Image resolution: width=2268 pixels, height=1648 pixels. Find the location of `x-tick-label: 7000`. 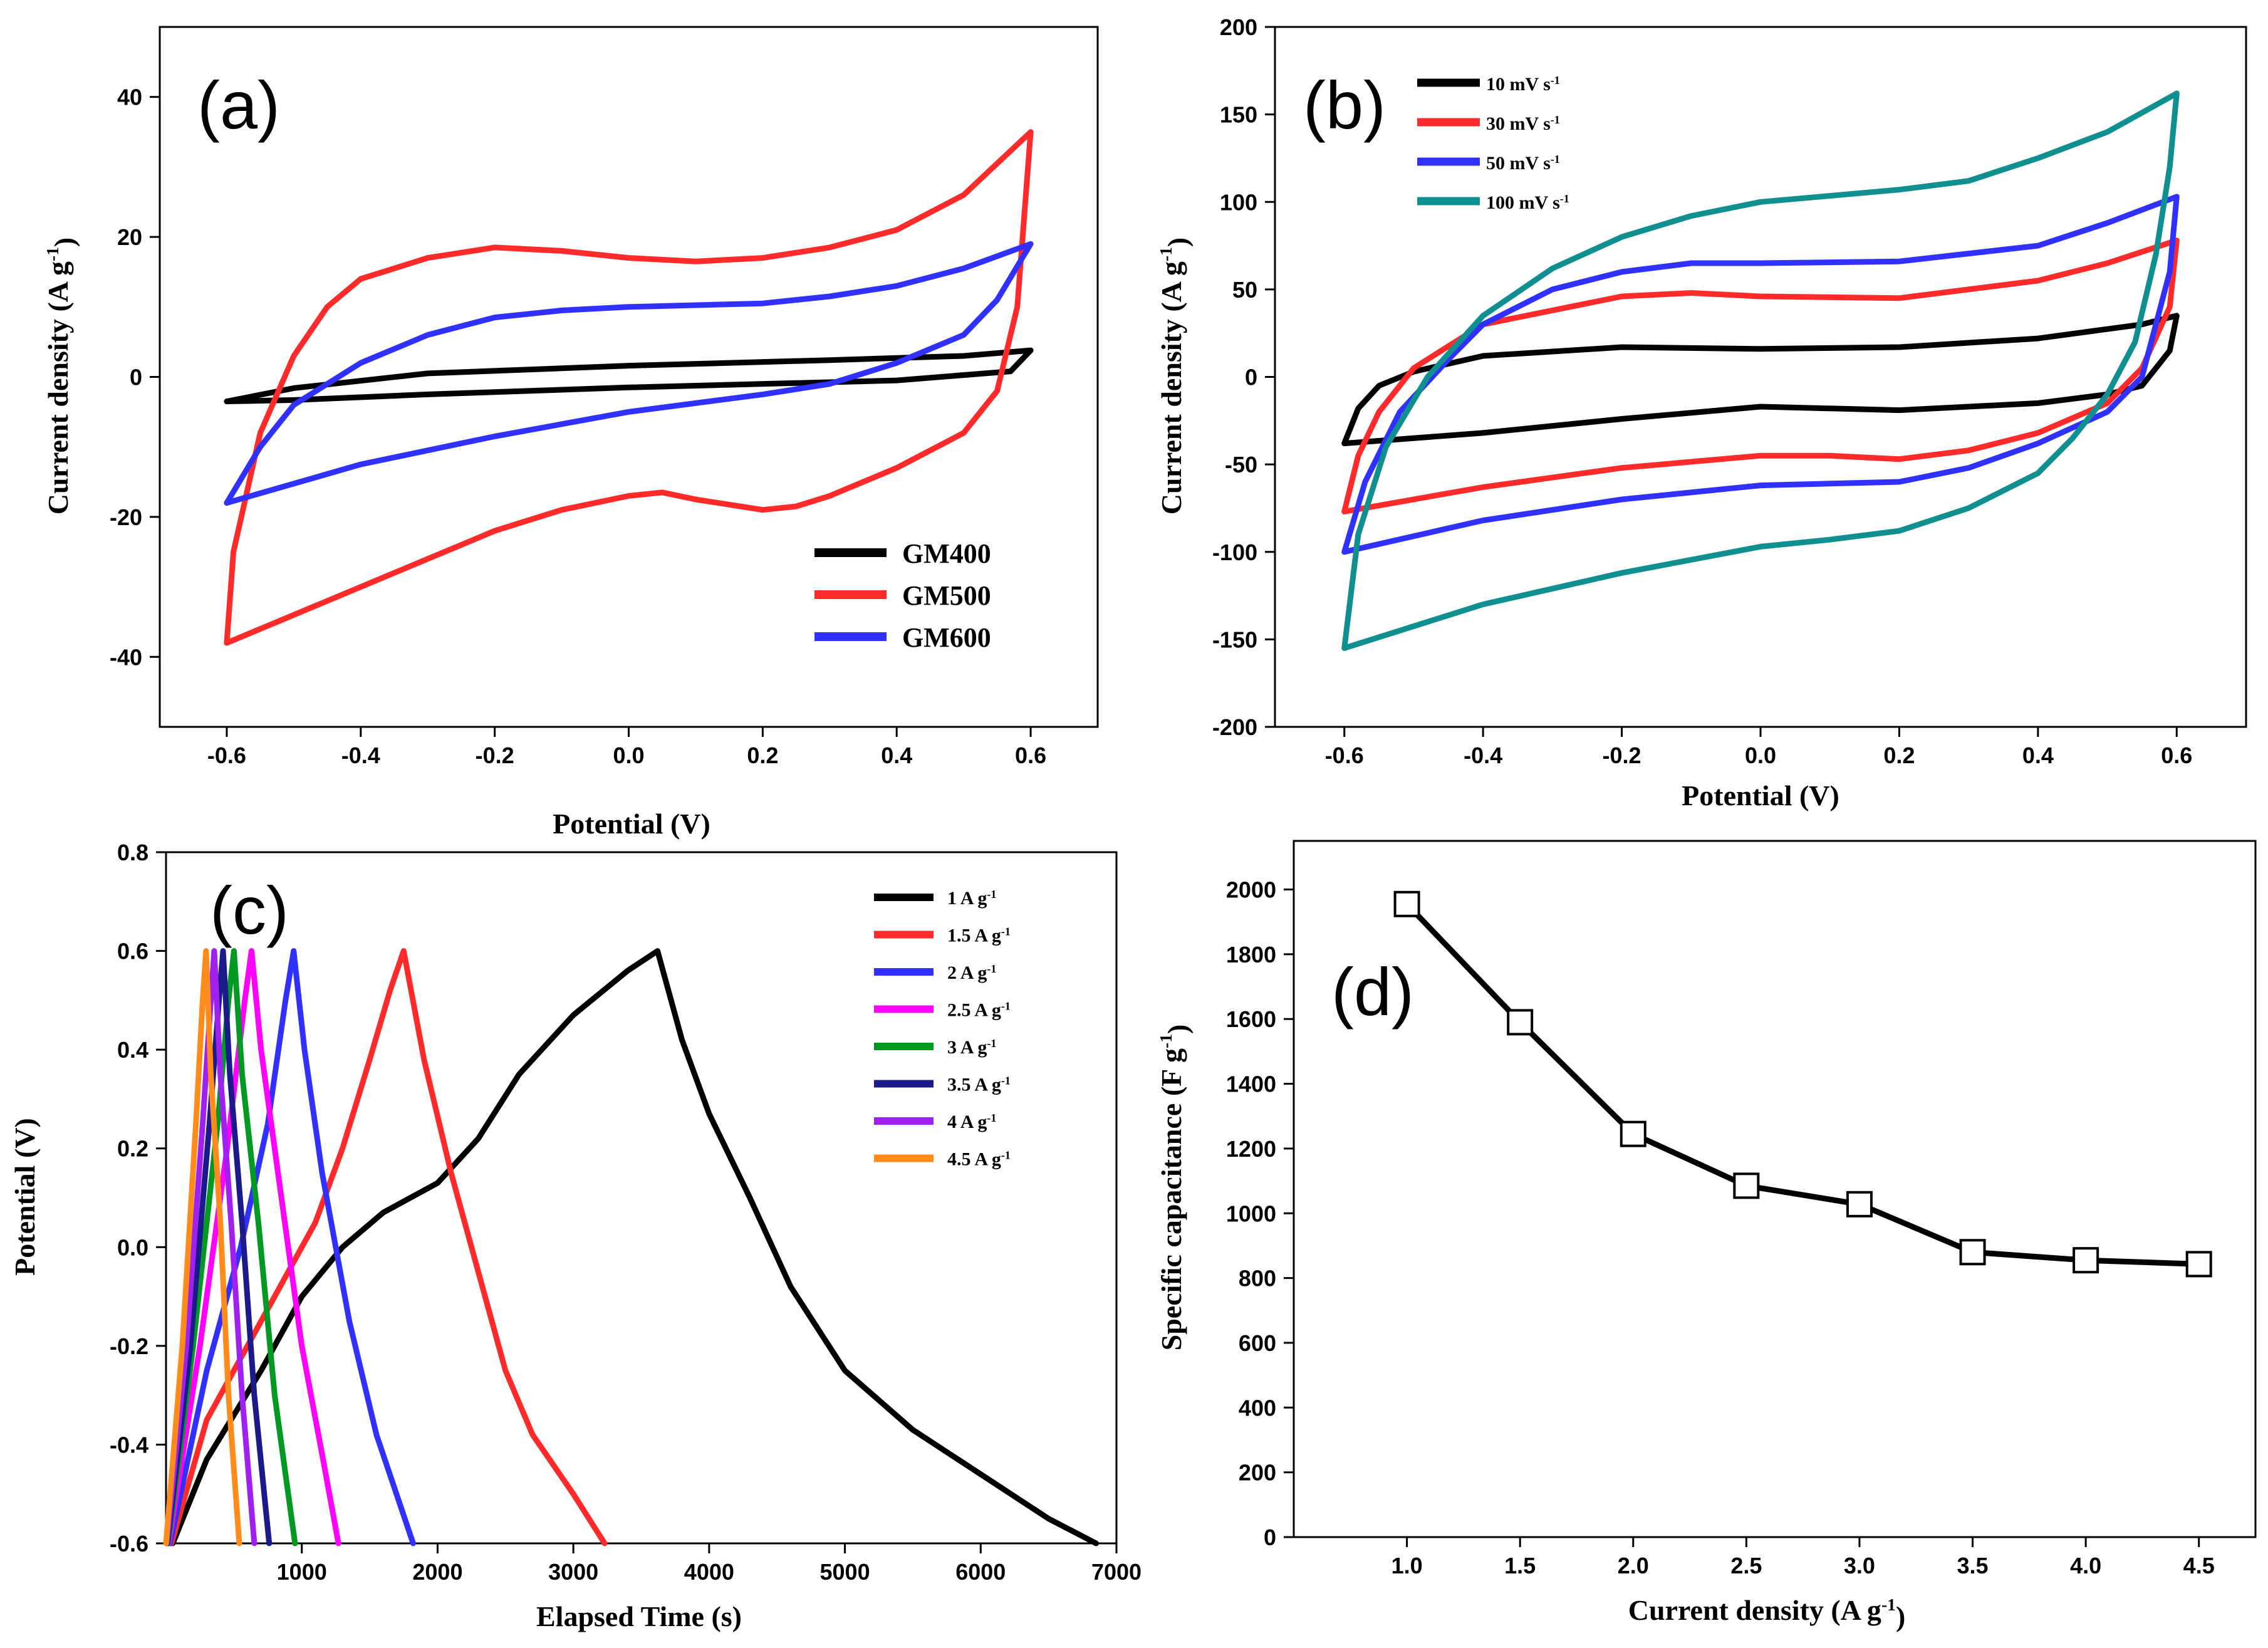

x-tick-label: 7000 is located at coordinates (1116, 1572).